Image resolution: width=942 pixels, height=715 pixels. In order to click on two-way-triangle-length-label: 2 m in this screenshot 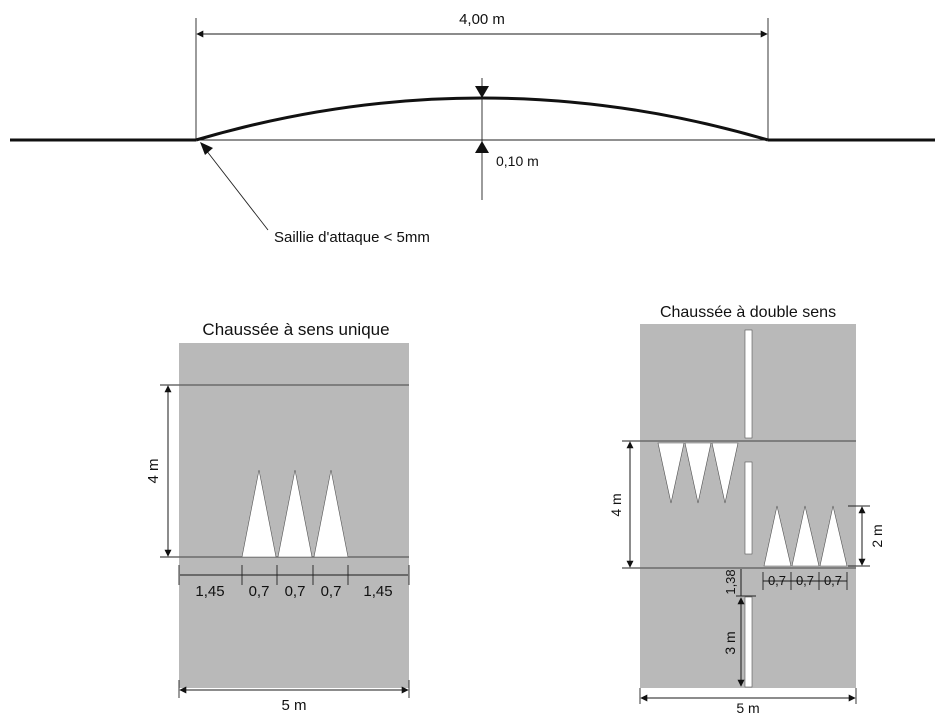, I will do `click(877, 535)`.